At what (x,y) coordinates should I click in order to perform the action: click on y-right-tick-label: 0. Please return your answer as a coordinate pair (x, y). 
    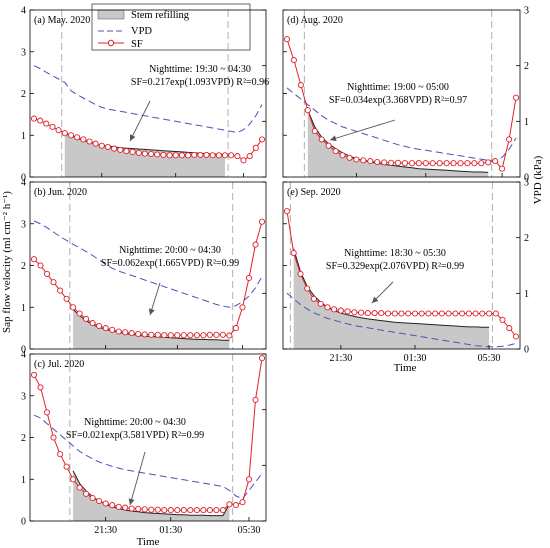
    Looking at the image, I should click on (526, 350).